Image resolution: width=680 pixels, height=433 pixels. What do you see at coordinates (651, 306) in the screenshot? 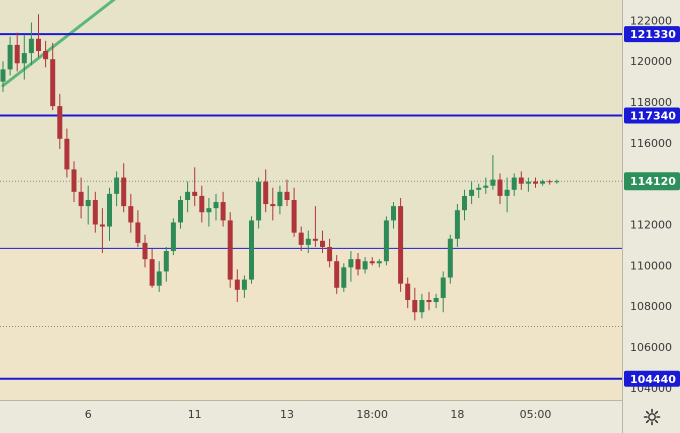
I see `price-tick-label: 108000` at bounding box center [651, 306].